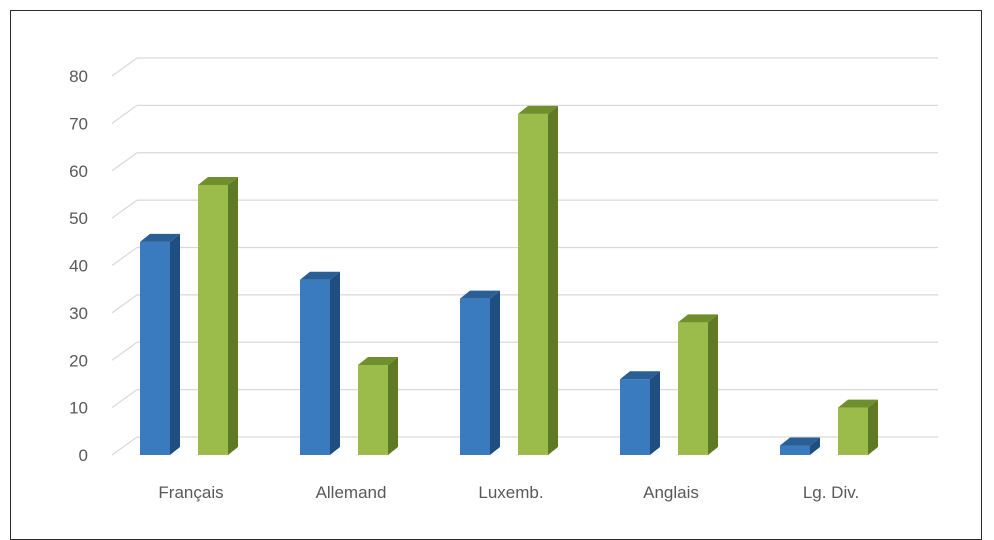 Image resolution: width=994 pixels, height=540 pixels. Describe the element at coordinates (78, 123) in the screenshot. I see `y-tick-label: 70` at that location.